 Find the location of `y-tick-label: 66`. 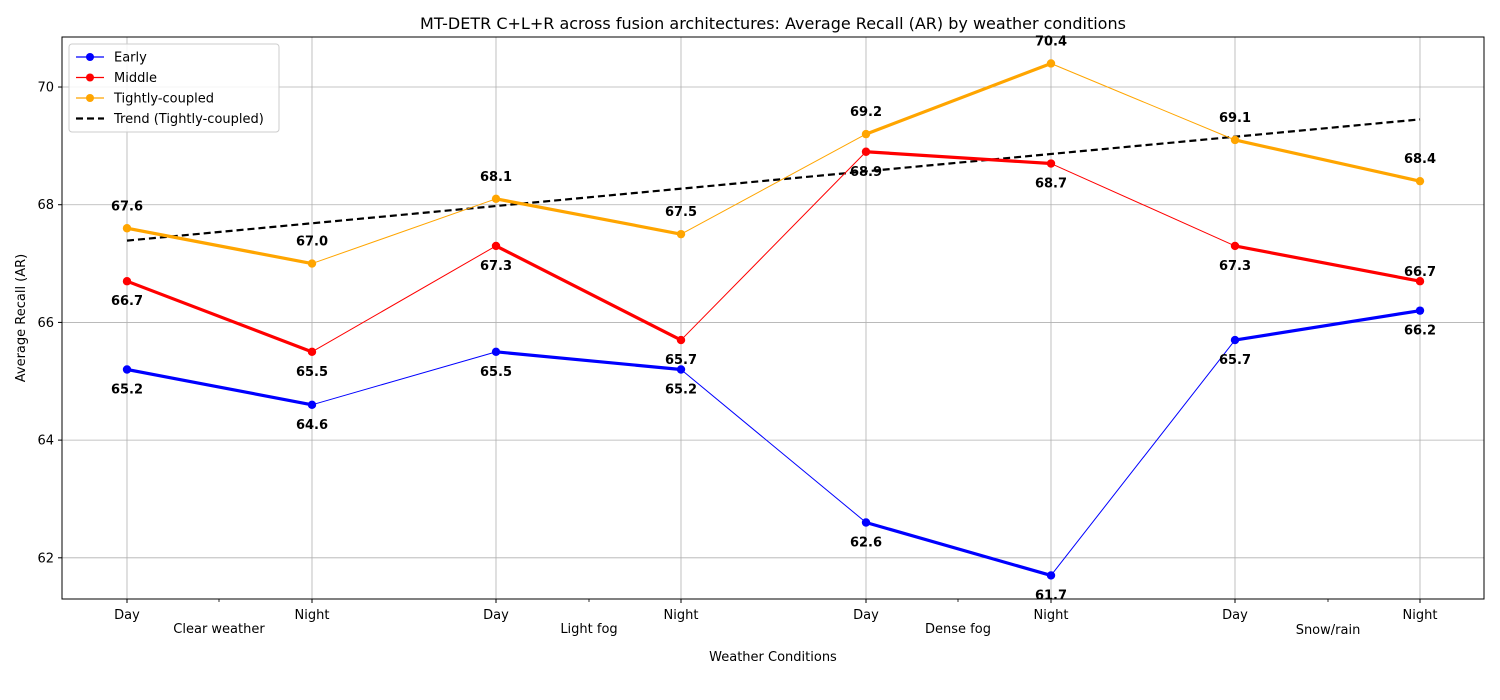

y-tick-label: 66 is located at coordinates (45, 323).